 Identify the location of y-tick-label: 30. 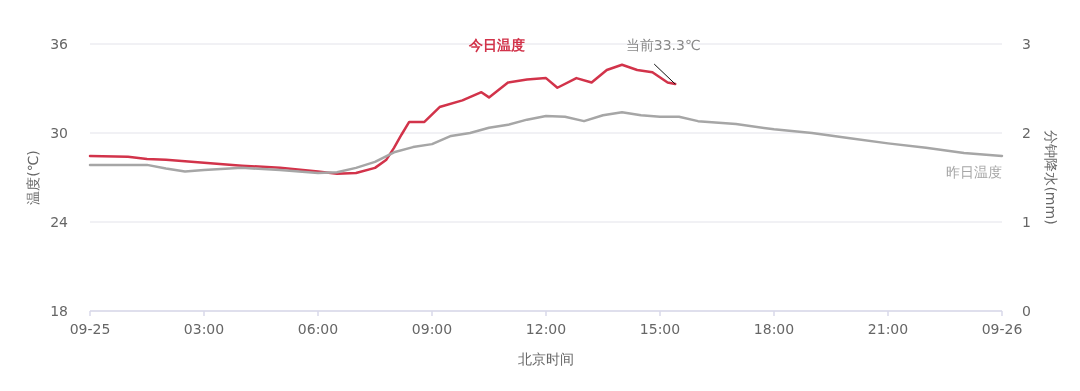
(59, 133).